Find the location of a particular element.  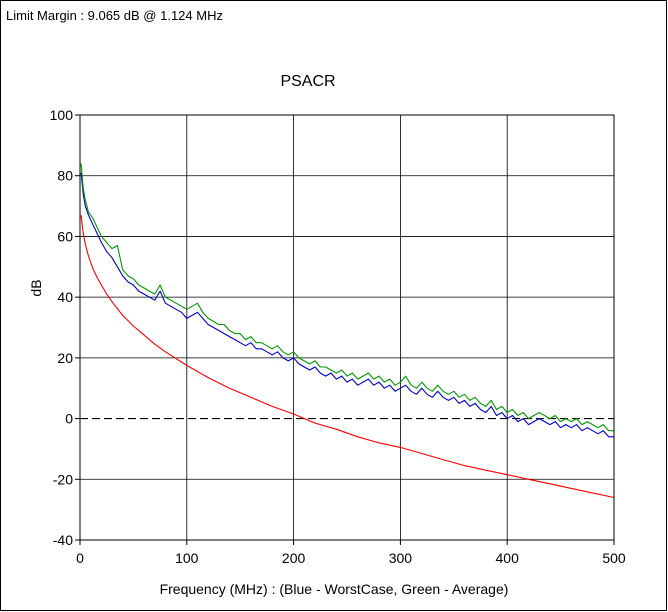

y-tick-label: 60 is located at coordinates (65, 236).